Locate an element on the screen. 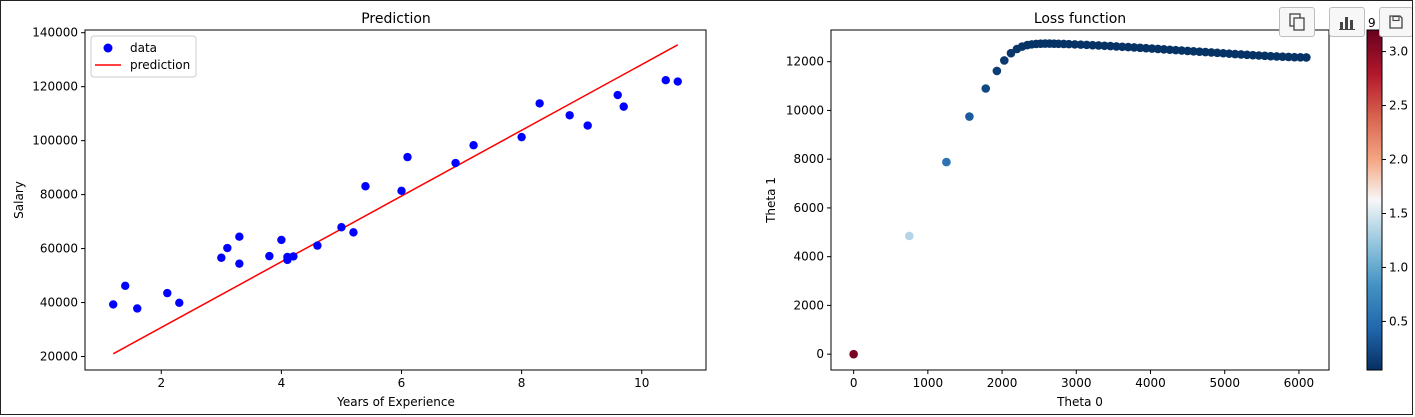  colorbar-tick-label: 0.5 is located at coordinates (1398, 321).